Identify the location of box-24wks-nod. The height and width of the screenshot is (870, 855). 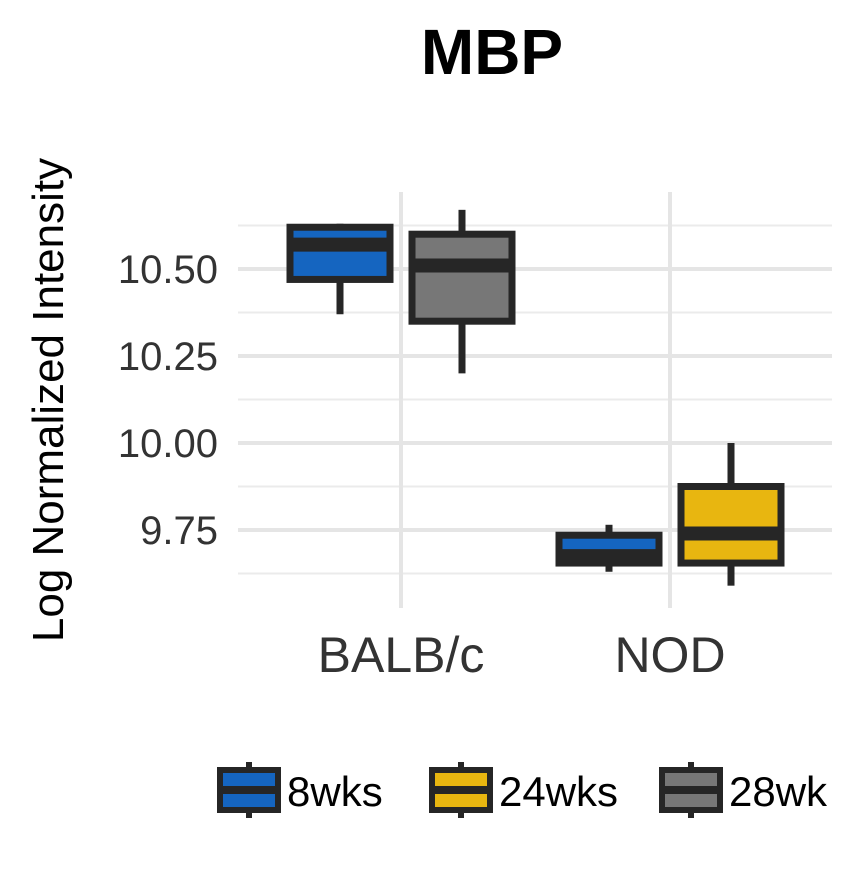
(731, 514).